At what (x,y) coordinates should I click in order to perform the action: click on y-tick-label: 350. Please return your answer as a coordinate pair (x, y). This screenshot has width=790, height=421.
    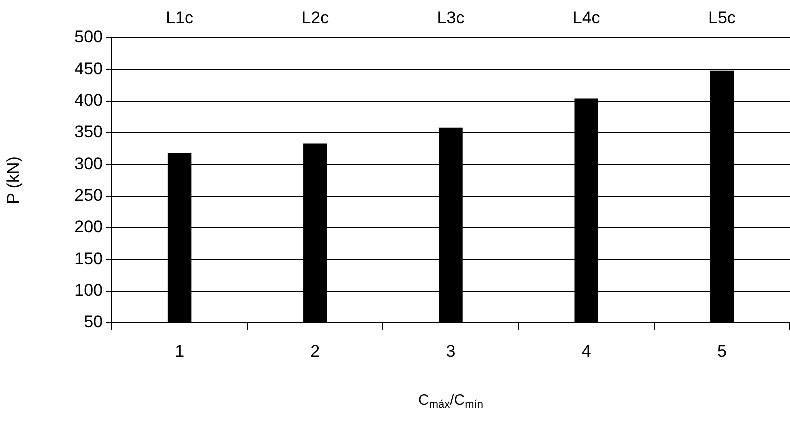
    Looking at the image, I should click on (88, 132).